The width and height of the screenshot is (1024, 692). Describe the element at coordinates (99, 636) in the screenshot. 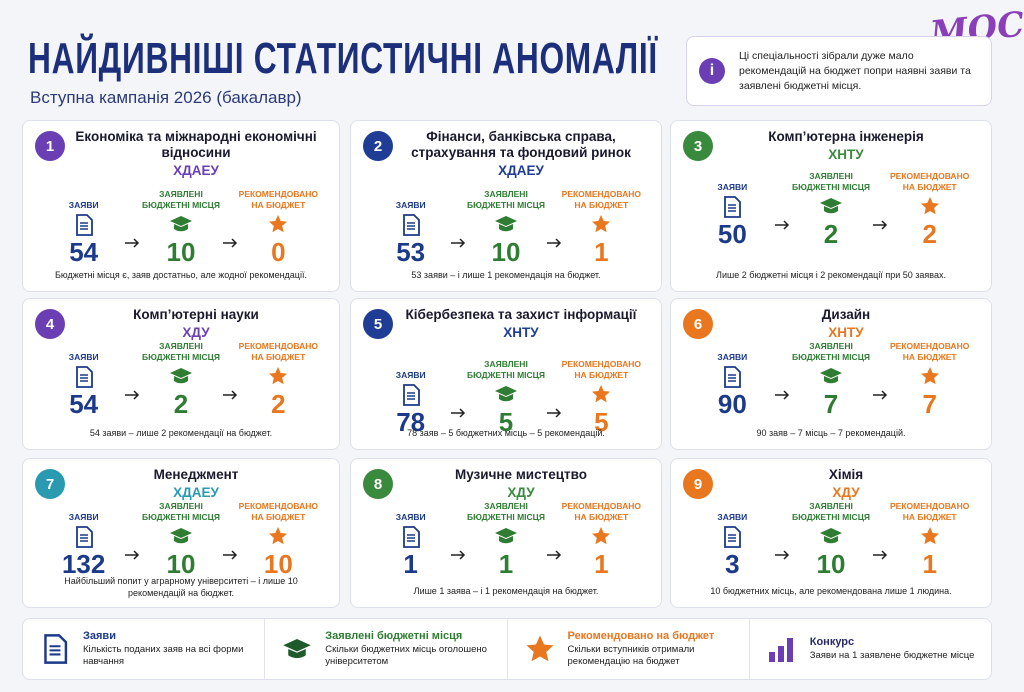

I see `legend-title: Заяви` at that location.